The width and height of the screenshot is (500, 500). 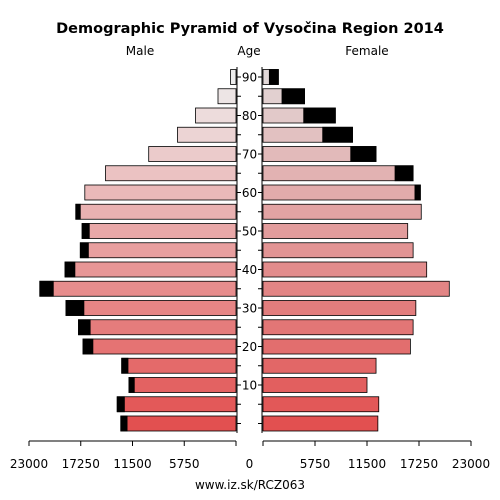 I want to click on age-tick-label: 30, so click(x=249, y=309).